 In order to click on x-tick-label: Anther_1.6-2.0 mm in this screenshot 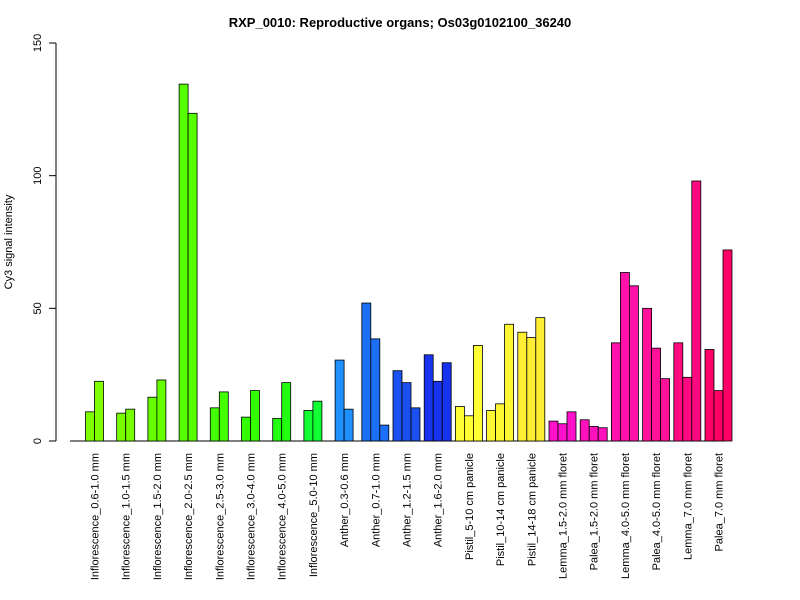, I will do `click(439, 500)`.